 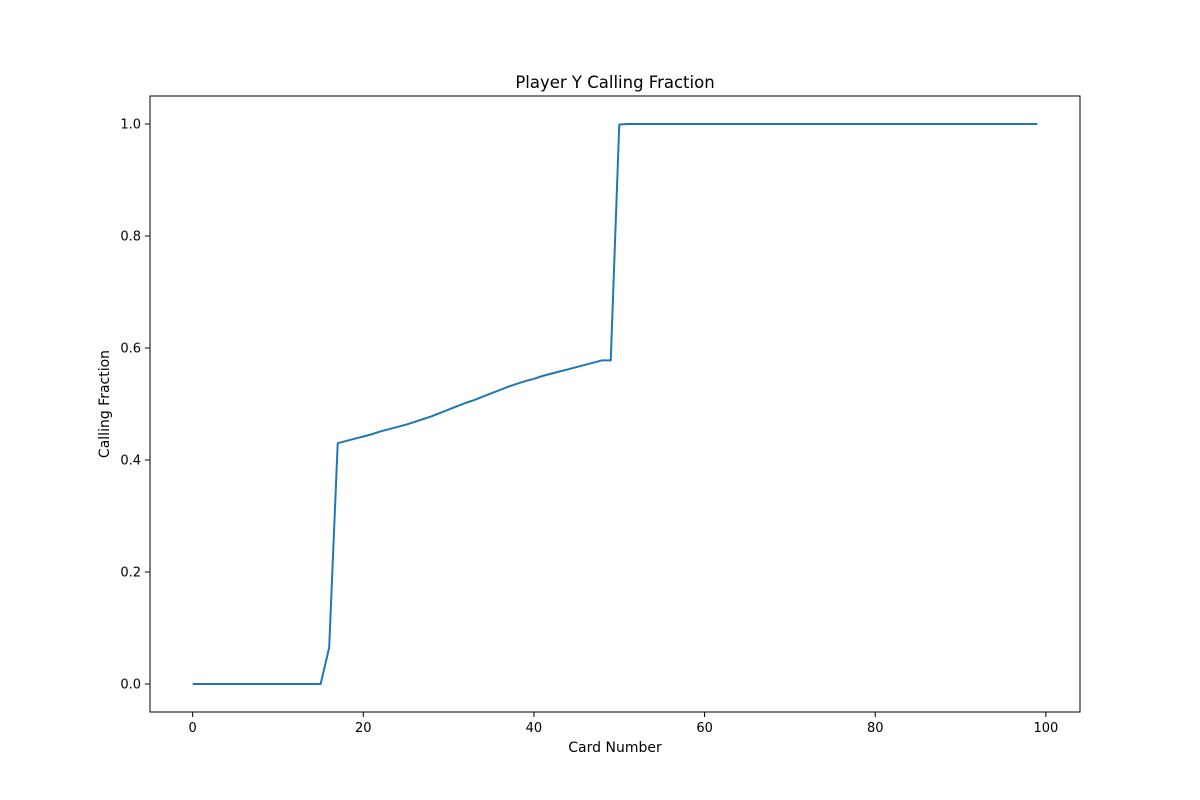 What do you see at coordinates (623, 724) in the screenshot?
I see `x-axis: 0 20 40 60 80 100` at bounding box center [623, 724].